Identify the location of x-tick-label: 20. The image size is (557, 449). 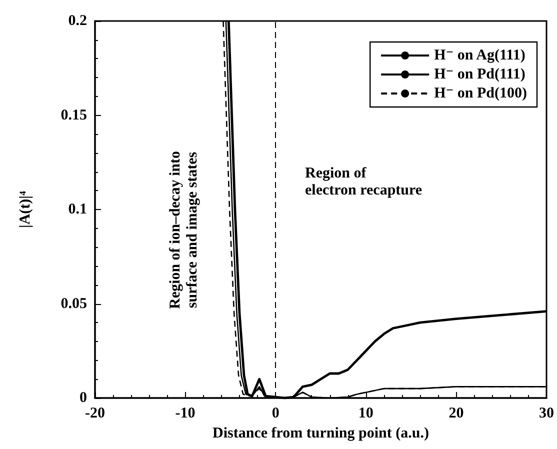
(456, 414).